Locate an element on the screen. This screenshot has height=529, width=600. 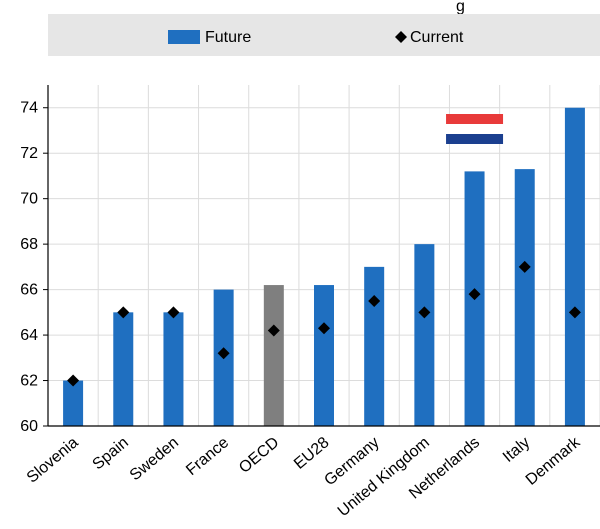
x-tick-label: Sweden is located at coordinates (154, 459).